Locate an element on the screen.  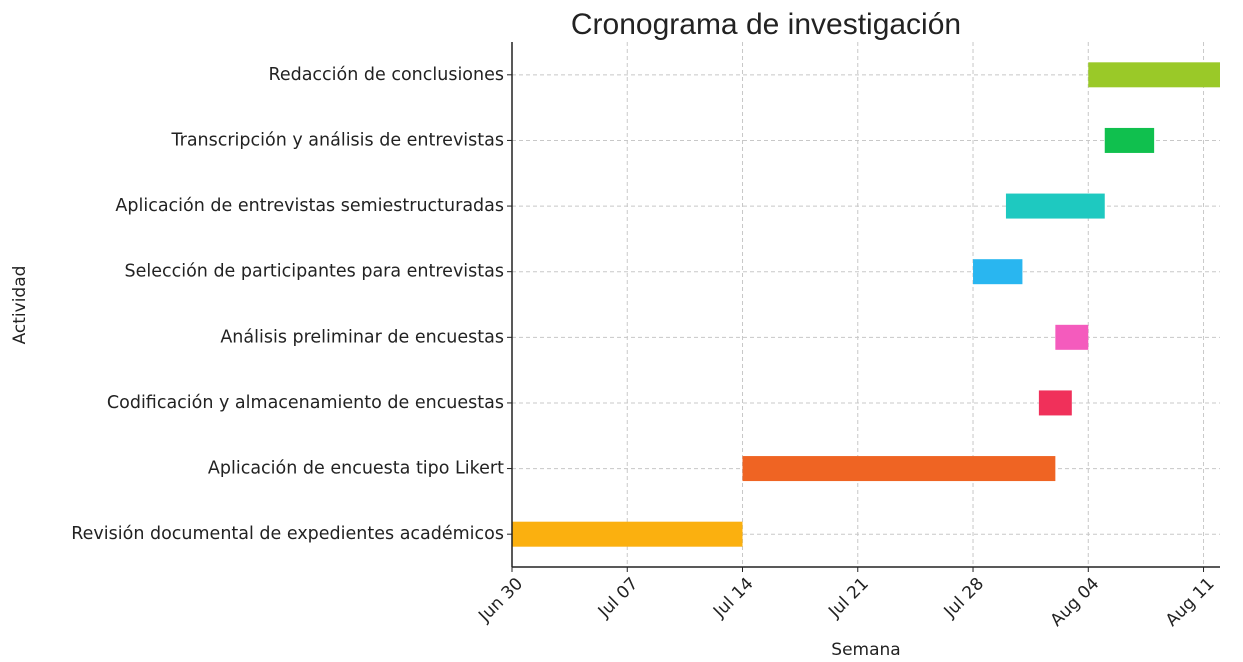
y-tick-label: Transcripción y análisis de entrevistas is located at coordinates (338, 140).